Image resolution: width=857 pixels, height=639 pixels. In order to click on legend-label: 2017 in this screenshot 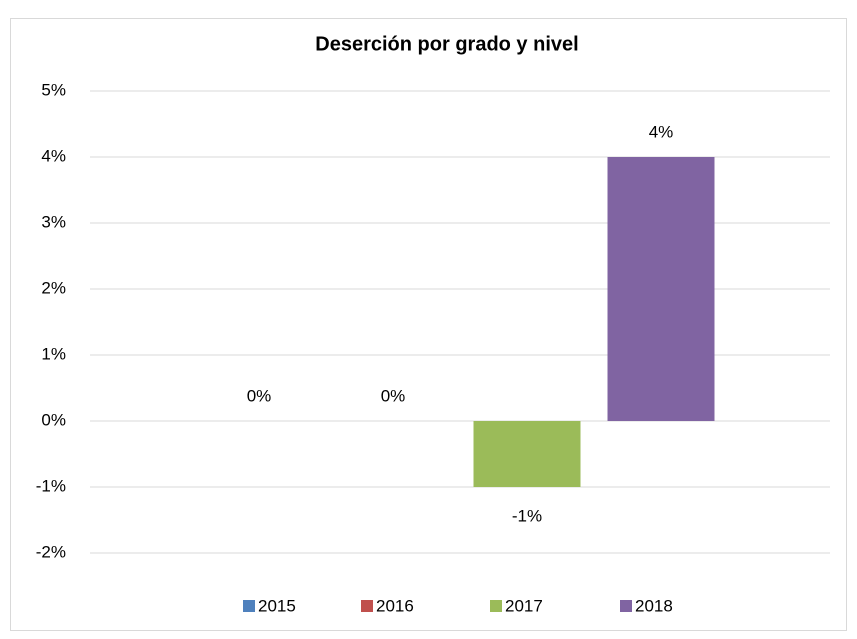, I will do `click(524, 605)`.